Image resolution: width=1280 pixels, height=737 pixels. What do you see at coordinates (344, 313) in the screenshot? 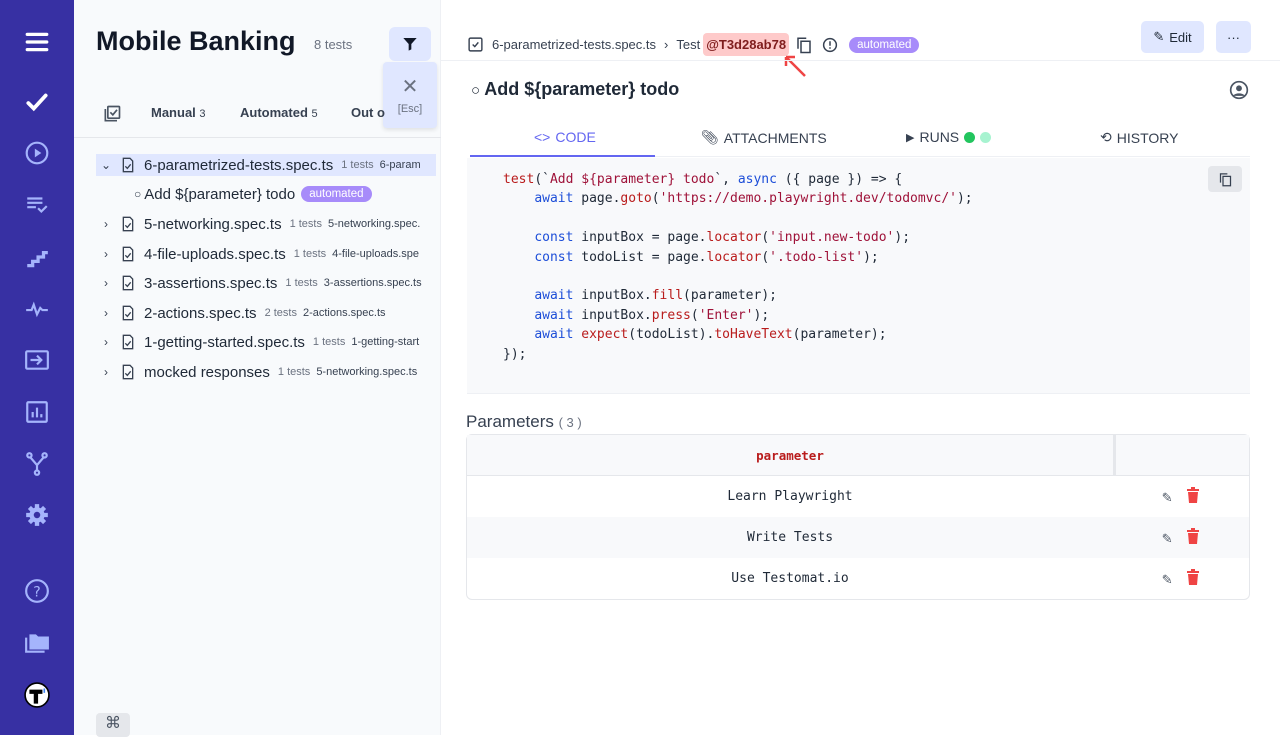
I see `file-path: 2-actions.spec.ts` at bounding box center [344, 313].